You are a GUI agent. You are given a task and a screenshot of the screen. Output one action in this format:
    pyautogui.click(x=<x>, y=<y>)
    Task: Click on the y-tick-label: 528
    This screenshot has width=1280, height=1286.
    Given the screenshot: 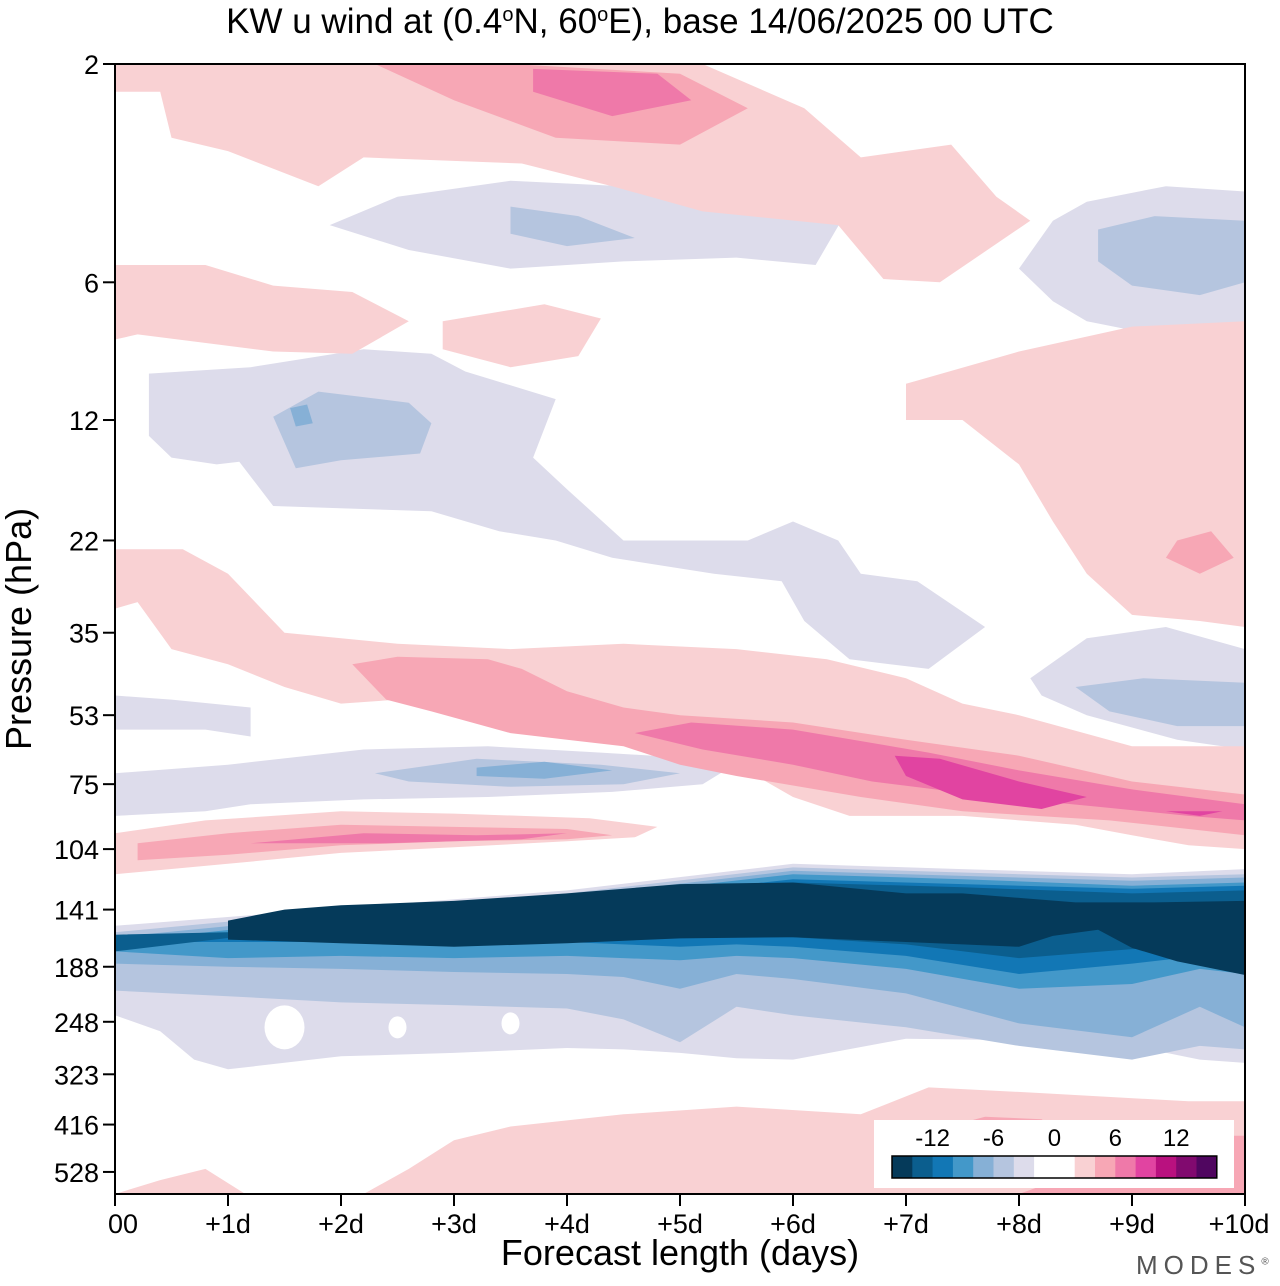 What is the action you would take?
    pyautogui.click(x=76, y=1173)
    